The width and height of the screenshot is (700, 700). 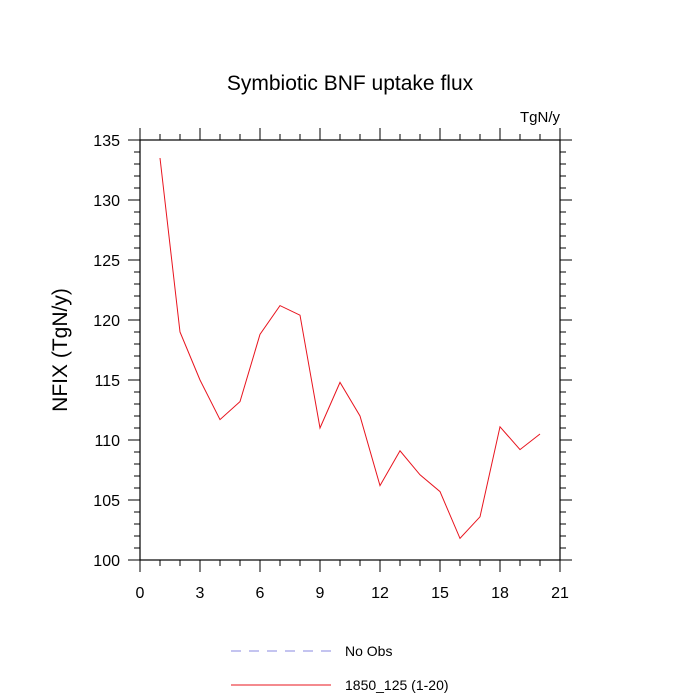 I want to click on y-tick-label: 125, so click(x=106, y=261).